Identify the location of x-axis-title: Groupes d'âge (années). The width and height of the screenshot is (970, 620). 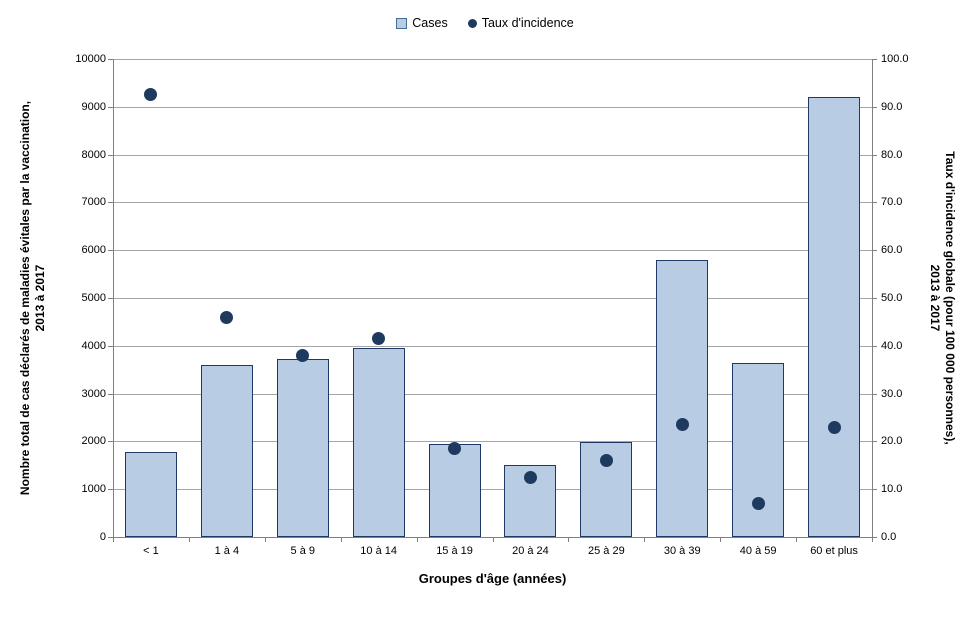
(492, 578).